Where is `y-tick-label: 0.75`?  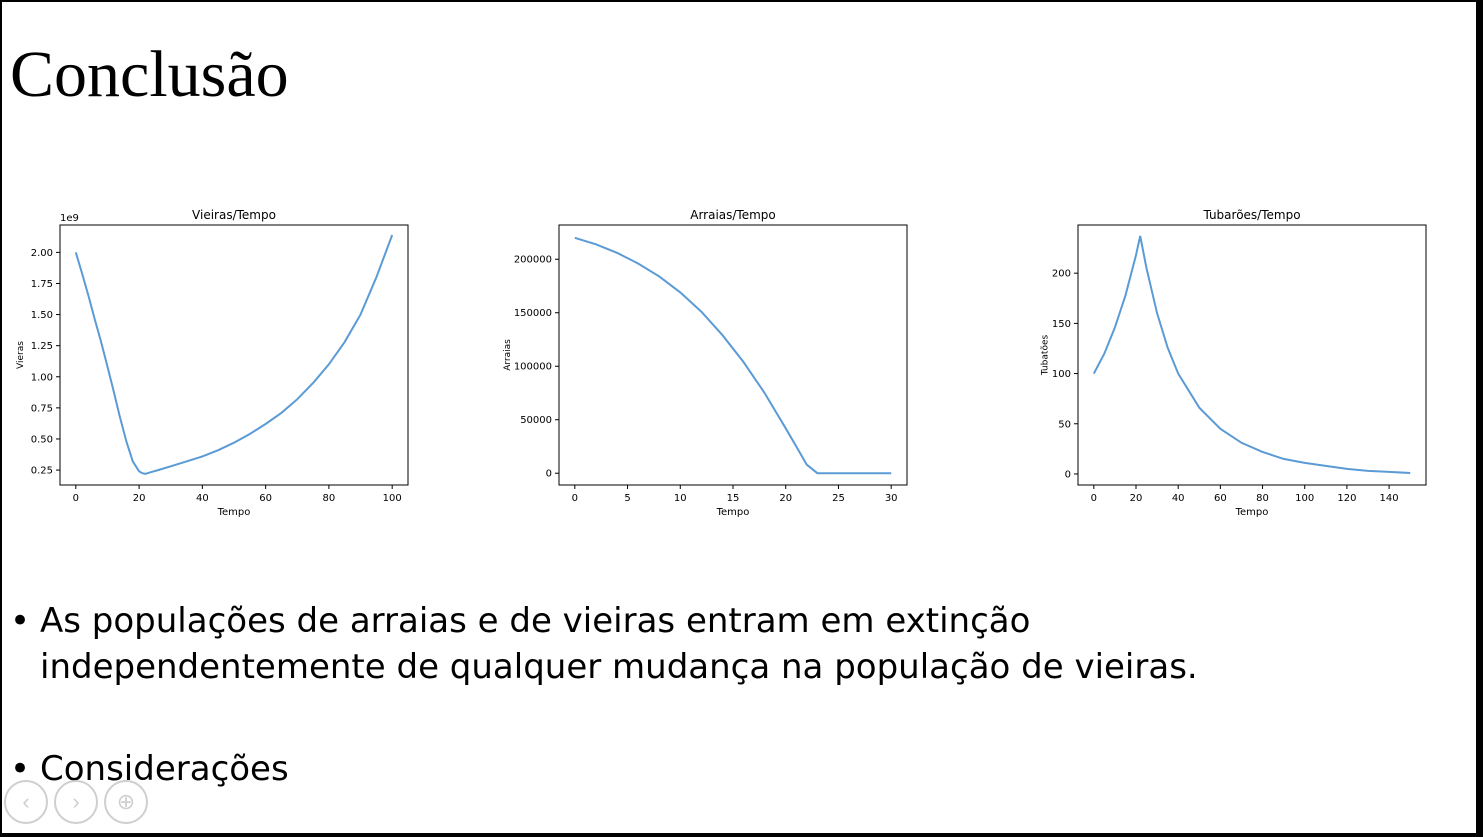 y-tick-label: 0.75 is located at coordinates (42, 408).